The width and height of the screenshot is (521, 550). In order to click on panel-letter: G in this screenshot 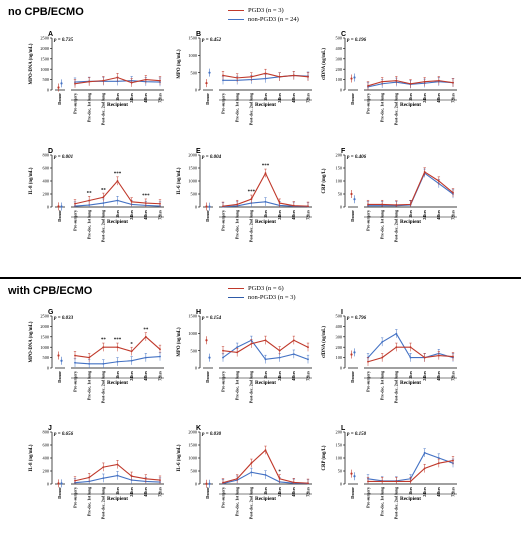, I will do `click(51, 312)`.